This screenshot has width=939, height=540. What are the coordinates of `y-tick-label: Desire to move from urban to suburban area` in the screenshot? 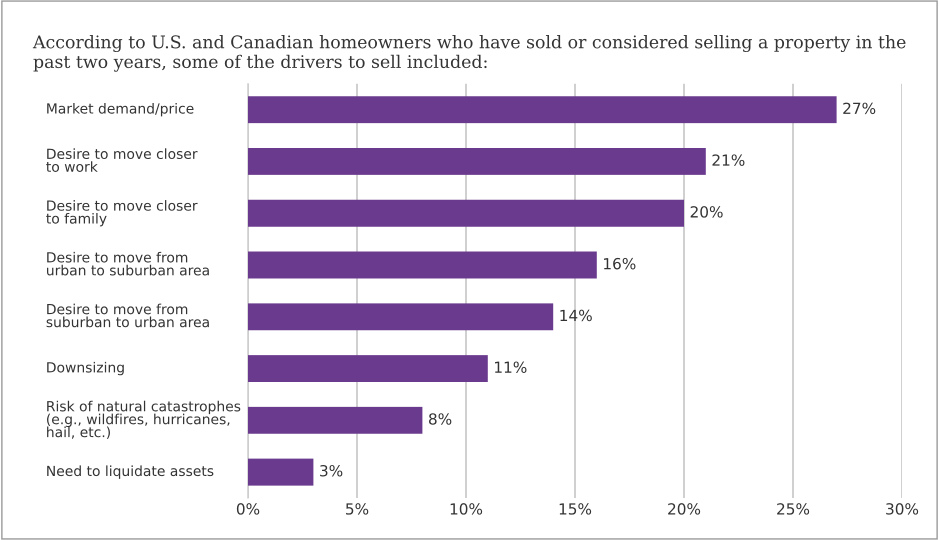 It's located at (128, 264).